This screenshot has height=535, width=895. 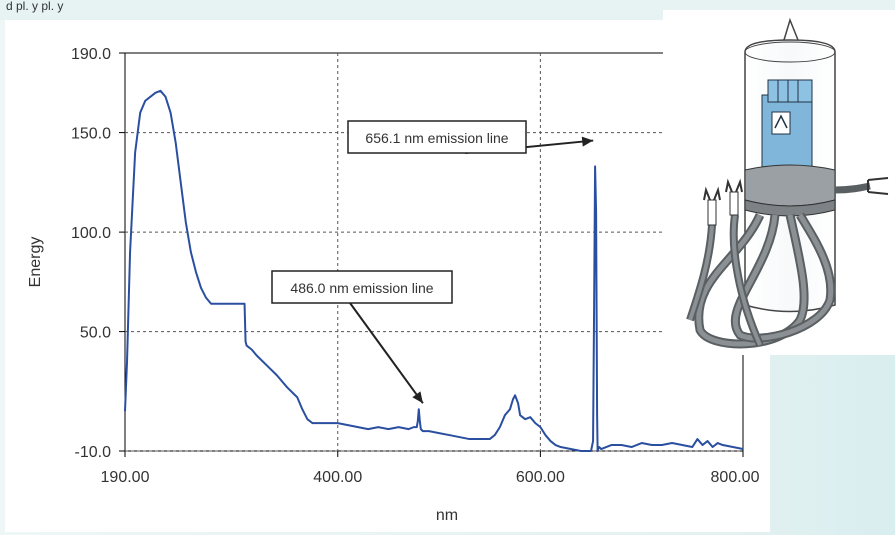 I want to click on annotation-486-text: 486.0 nm emission line, so click(x=361, y=288).